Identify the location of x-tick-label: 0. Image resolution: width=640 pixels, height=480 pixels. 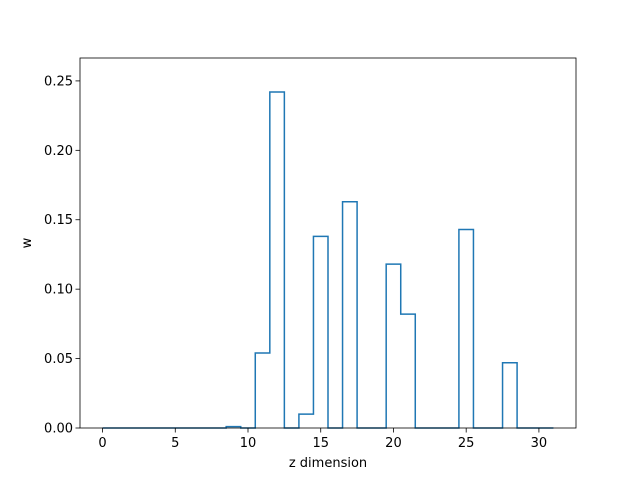
(102, 443).